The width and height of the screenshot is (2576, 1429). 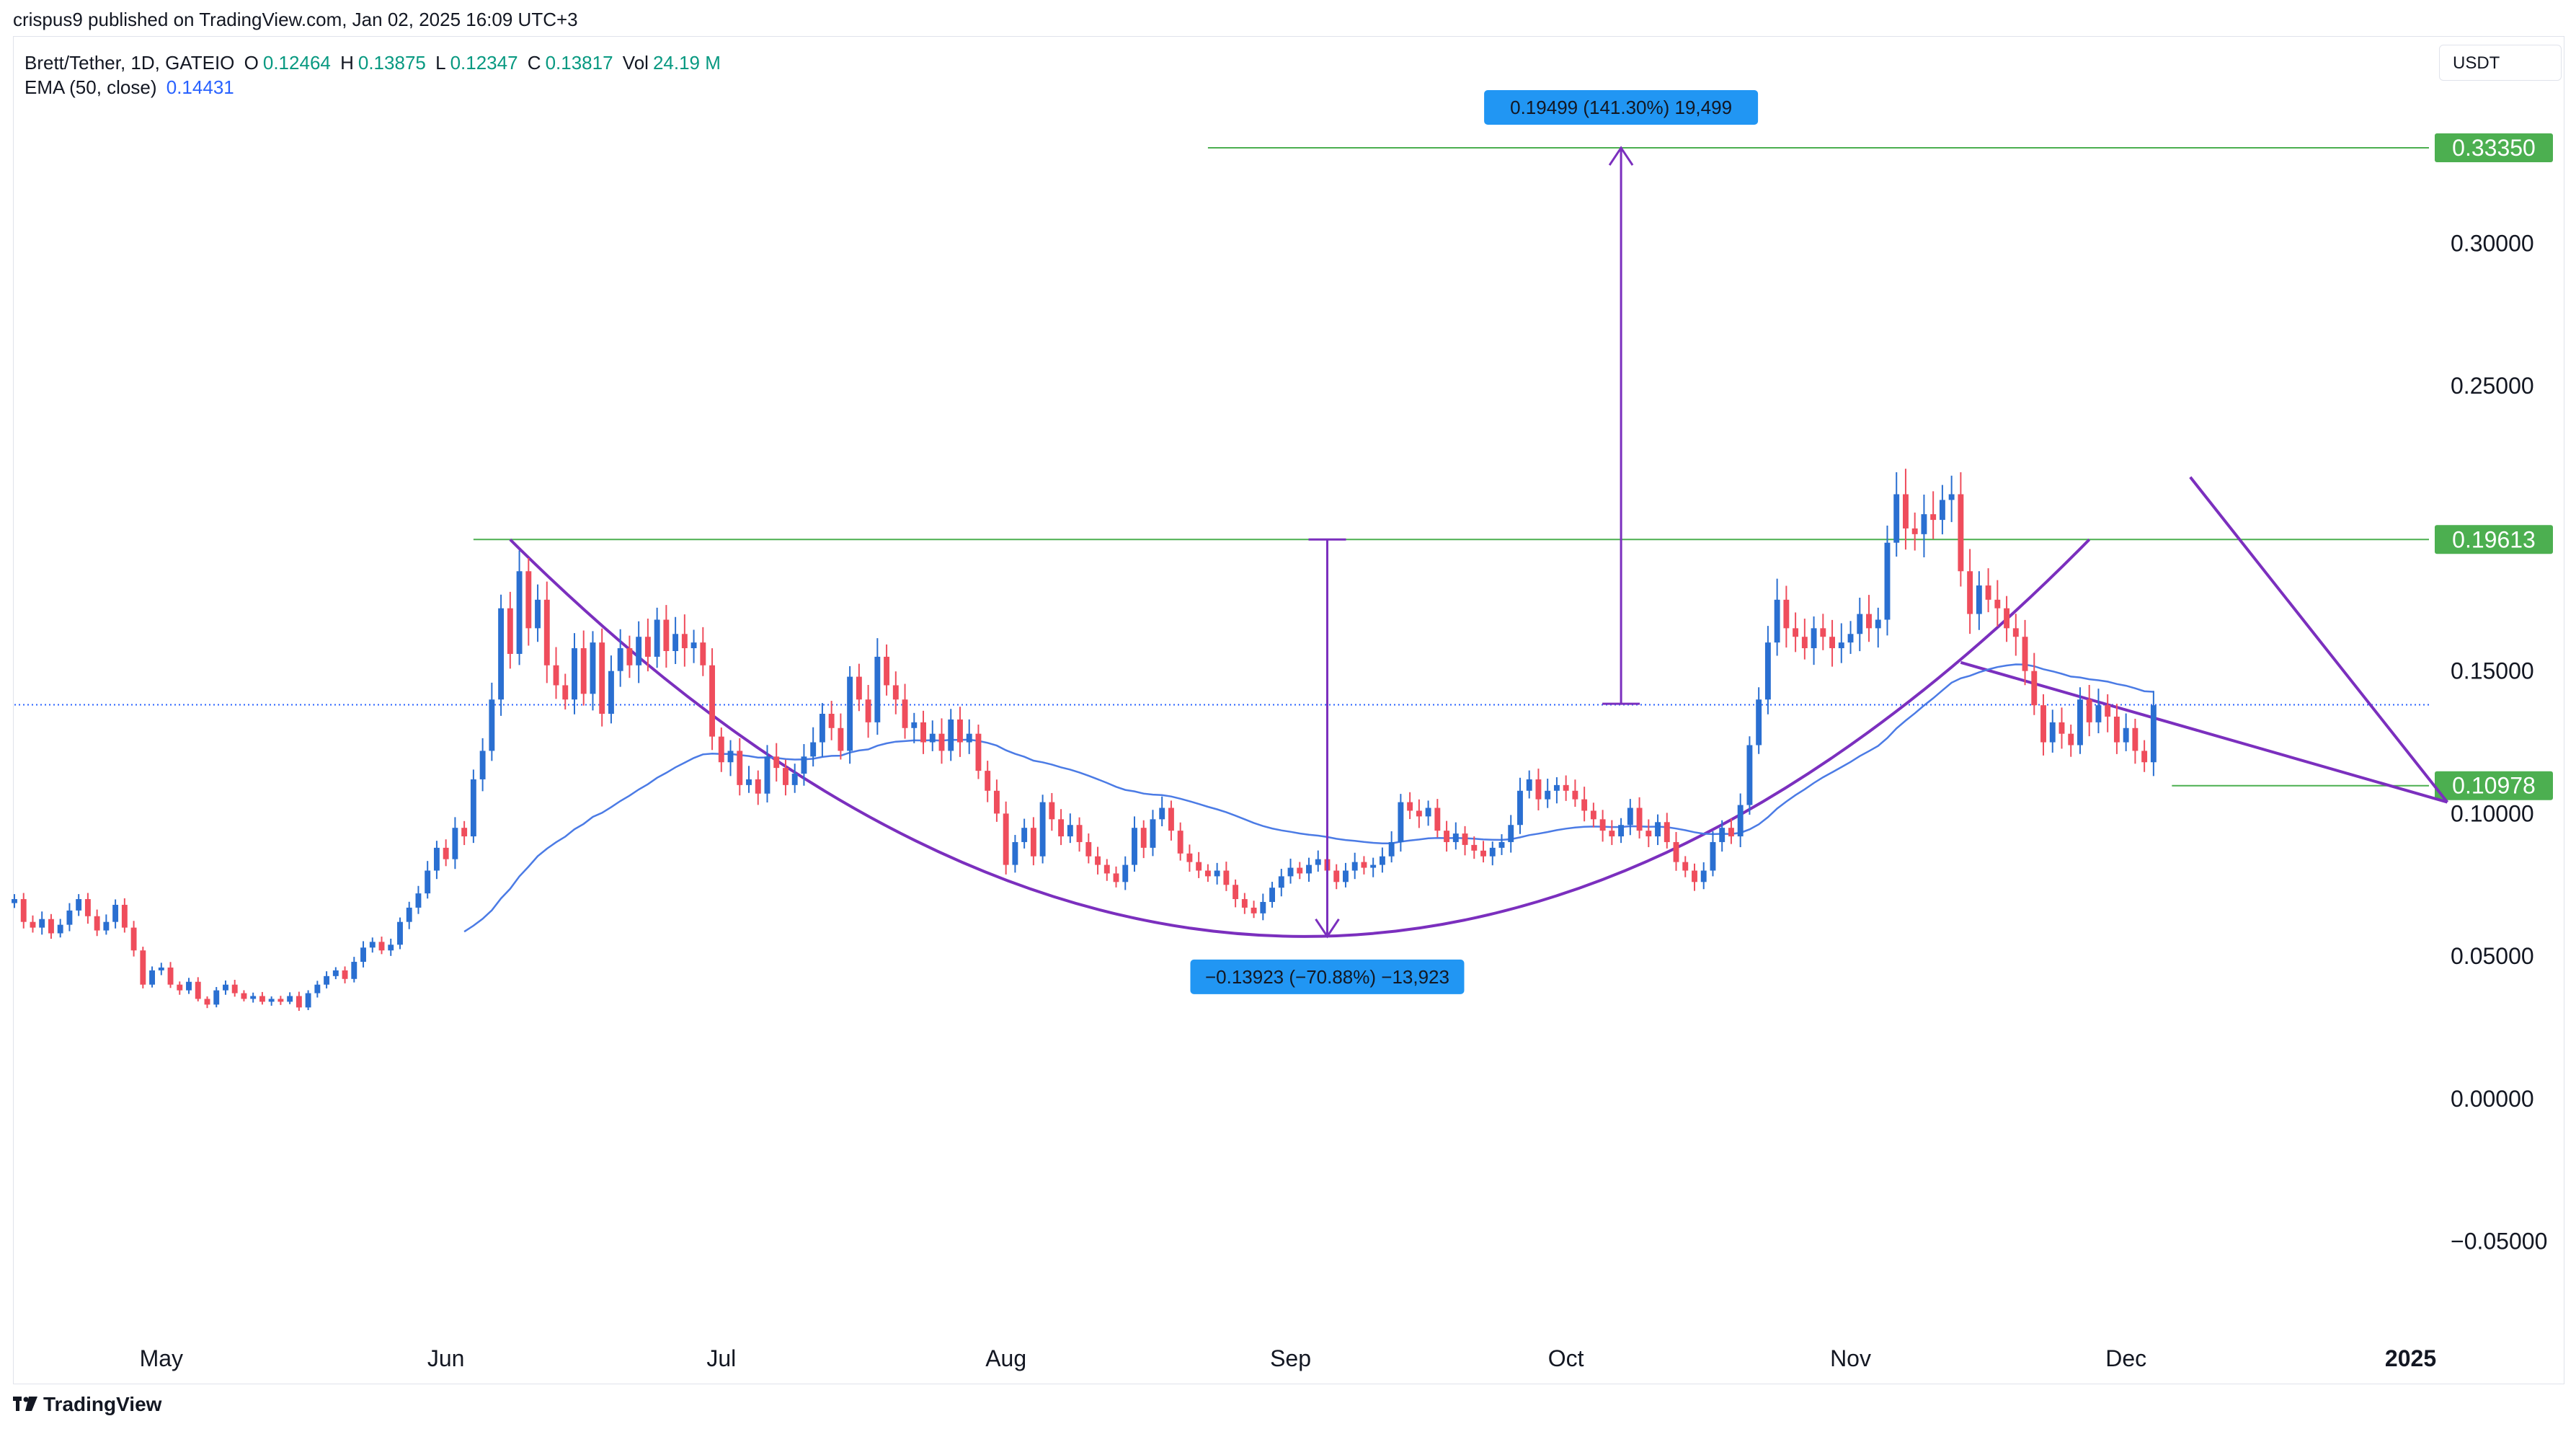 I want to click on measure-box, so click(x=1327, y=977).